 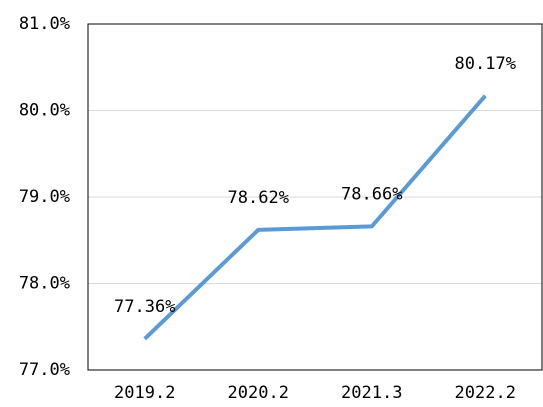 What do you see at coordinates (371, 194) in the screenshot?
I see `data-label: 78.66%` at bounding box center [371, 194].